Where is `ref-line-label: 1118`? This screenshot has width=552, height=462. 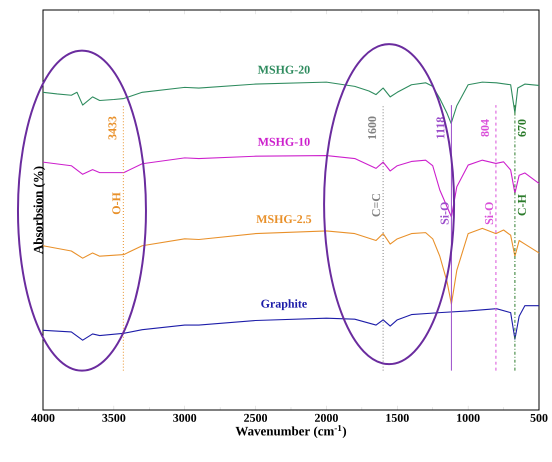 ref-line-label: 1118 is located at coordinates (440, 127).